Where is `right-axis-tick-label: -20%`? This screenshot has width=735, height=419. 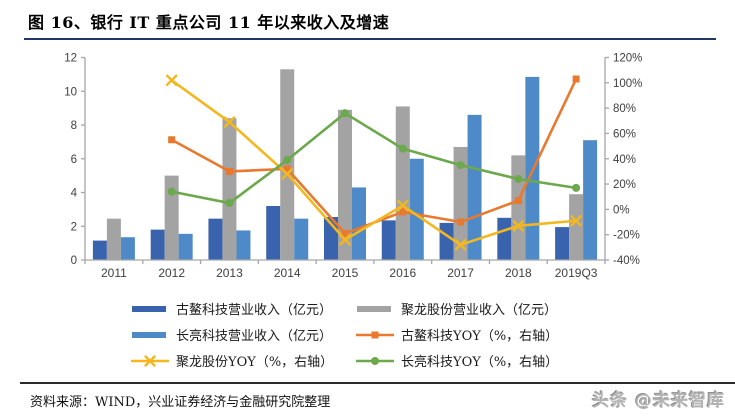 right-axis-tick-label: -20% is located at coordinates (626, 236).